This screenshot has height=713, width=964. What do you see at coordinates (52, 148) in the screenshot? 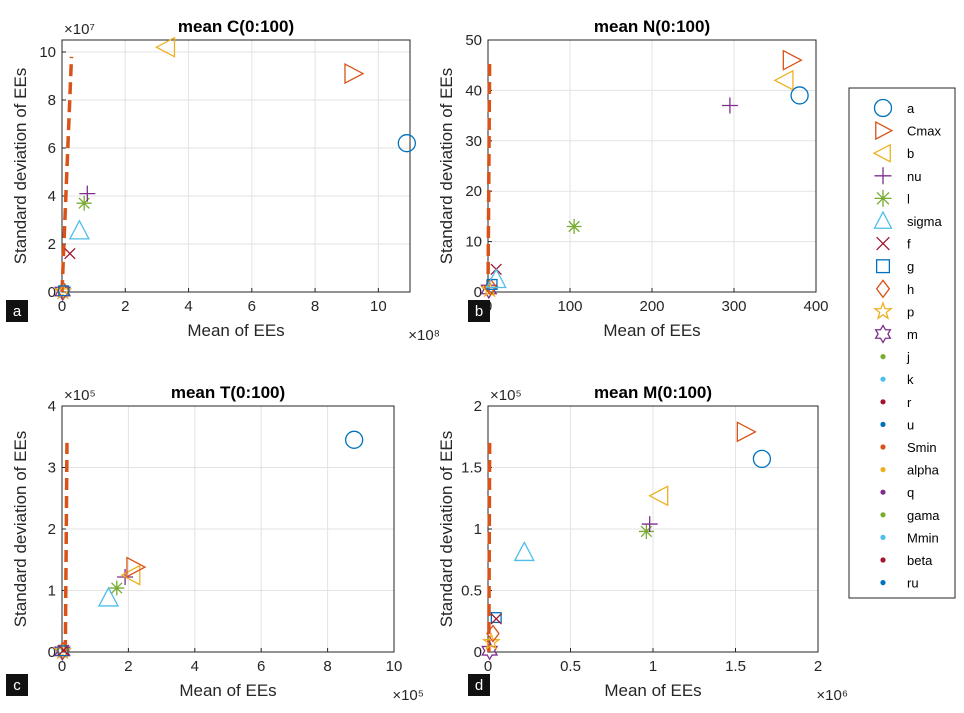
I see `y-tick-label: 6` at bounding box center [52, 148].